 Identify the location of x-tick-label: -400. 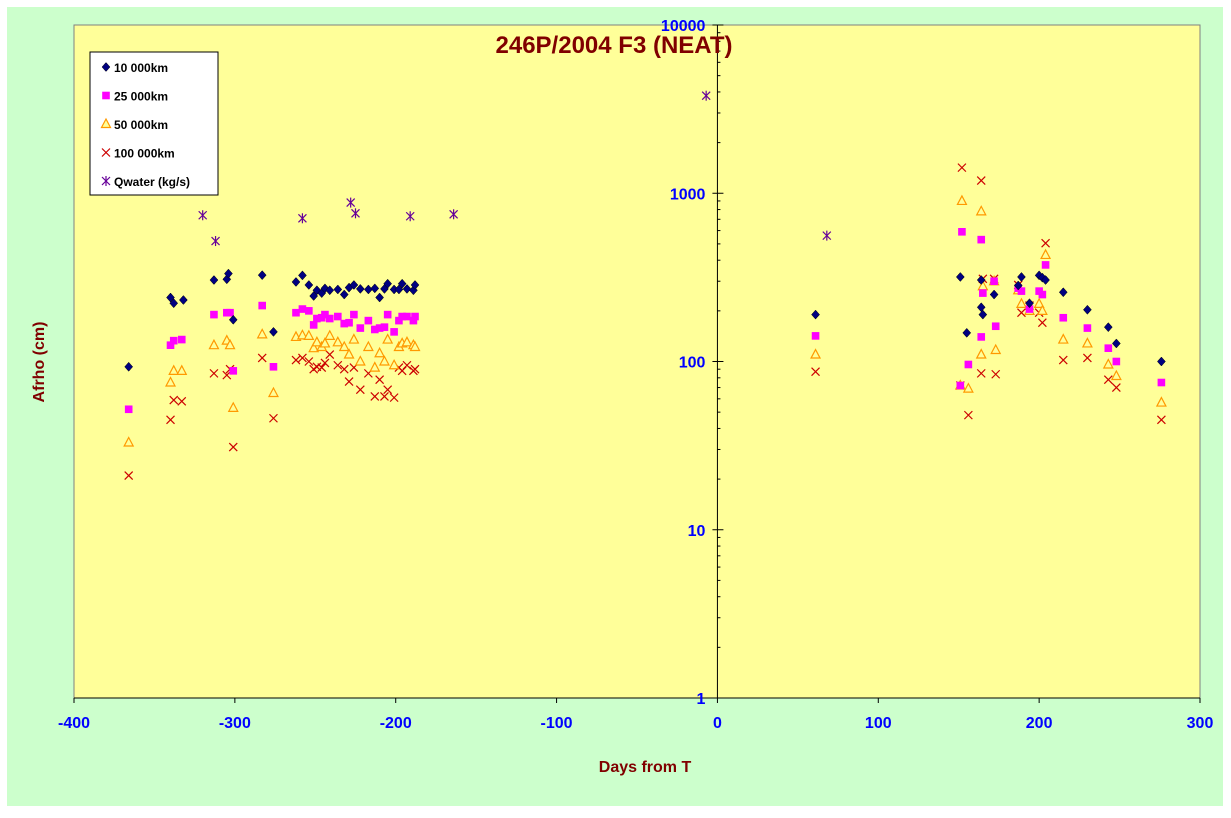
(74, 723).